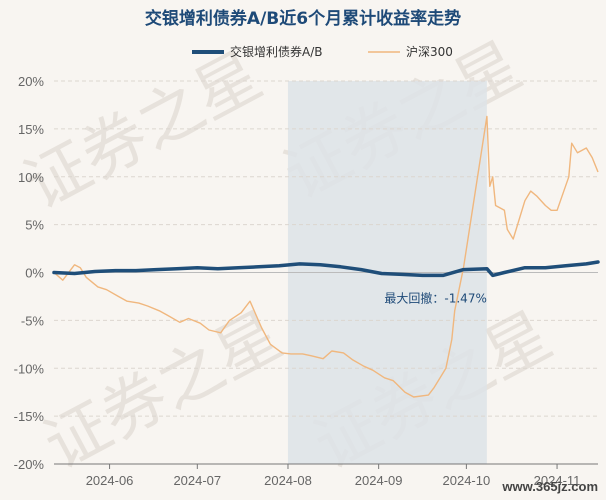  What do you see at coordinates (29, 416) in the screenshot?
I see `y-tick-label: -15%` at bounding box center [29, 416].